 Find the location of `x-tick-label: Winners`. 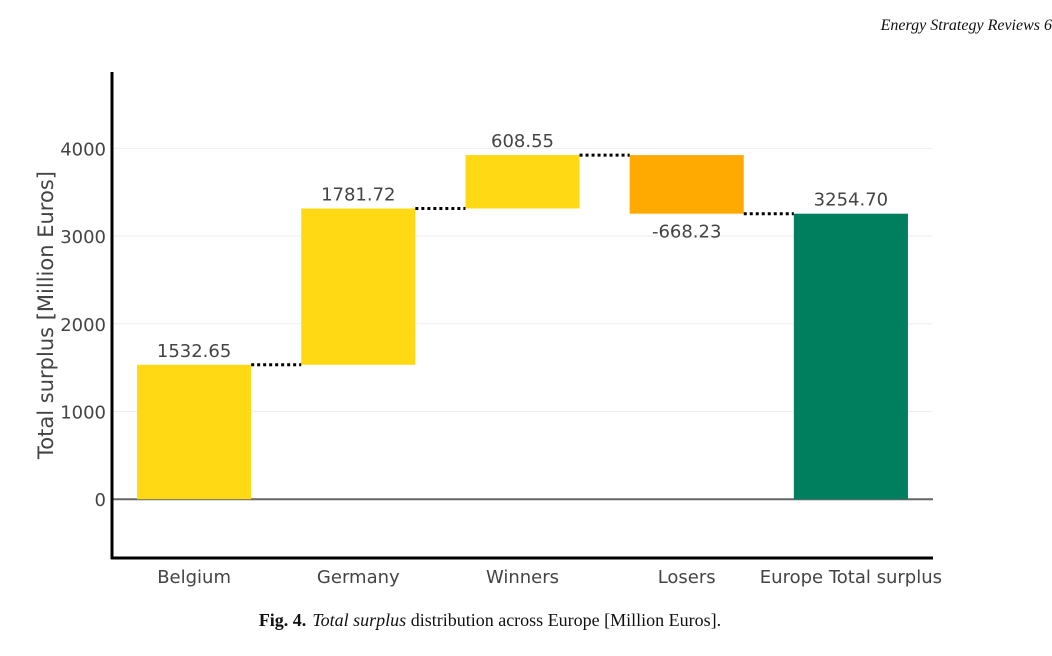

x-tick-label: Winners is located at coordinates (522, 577).